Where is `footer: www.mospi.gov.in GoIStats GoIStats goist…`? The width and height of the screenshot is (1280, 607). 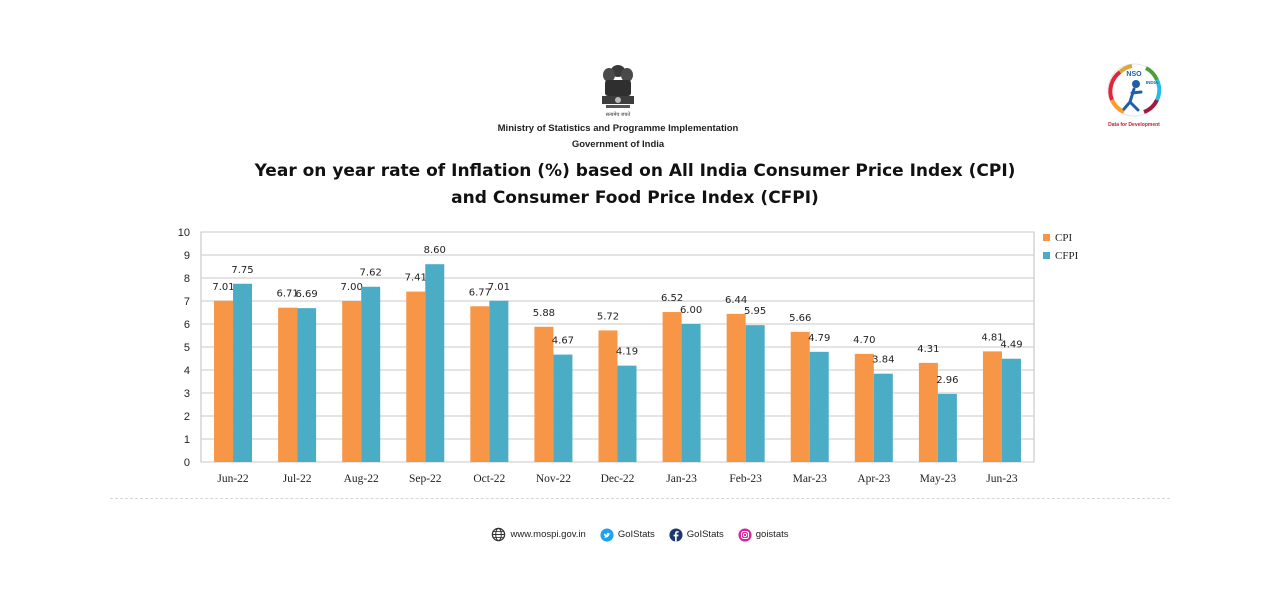
footer: www.mospi.gov.in GoIStats GoIStats goist… is located at coordinates (640, 534).